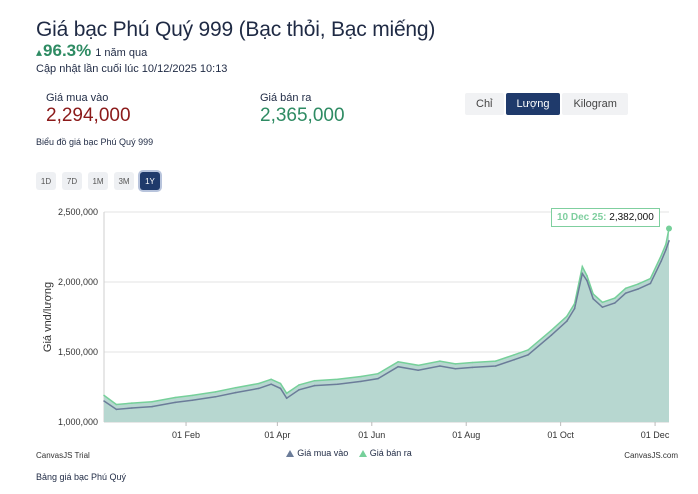 The width and height of the screenshot is (698, 494). What do you see at coordinates (121, 53) in the screenshot?
I see `change-period: 1 năm qua` at bounding box center [121, 53].